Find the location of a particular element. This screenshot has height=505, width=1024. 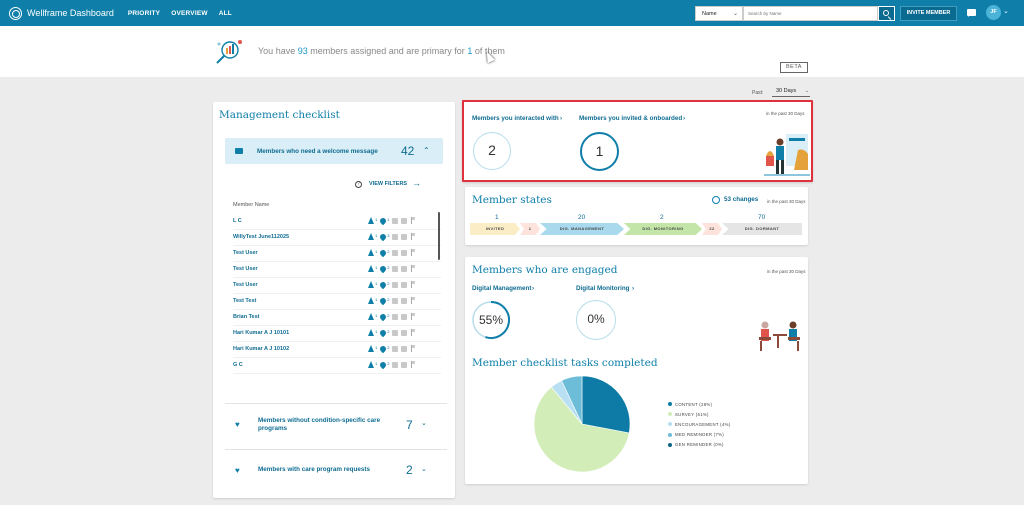

nav-overview: OVERVIEW is located at coordinates (189, 13).